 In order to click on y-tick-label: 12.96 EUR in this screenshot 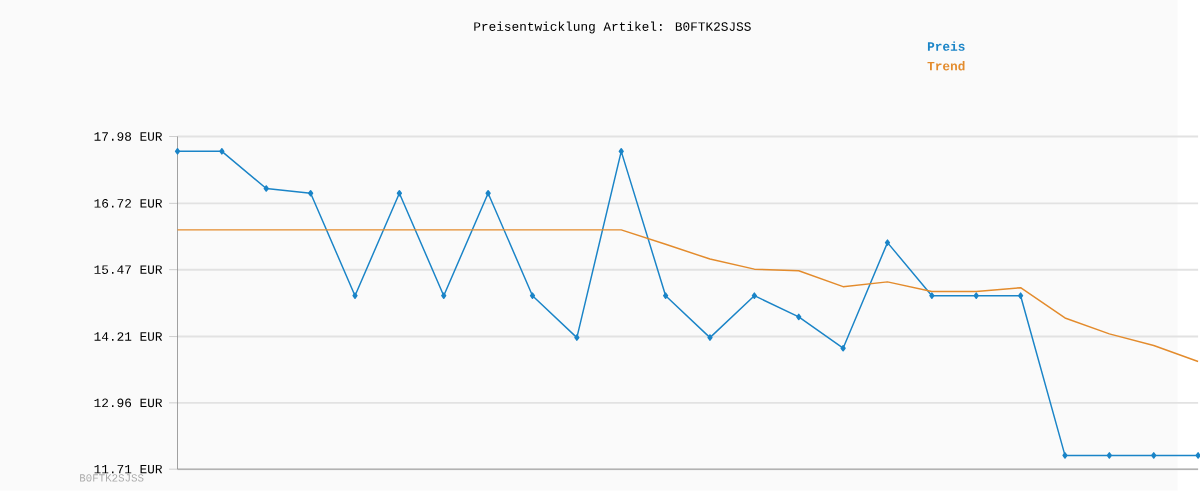, I will do `click(128, 403)`.